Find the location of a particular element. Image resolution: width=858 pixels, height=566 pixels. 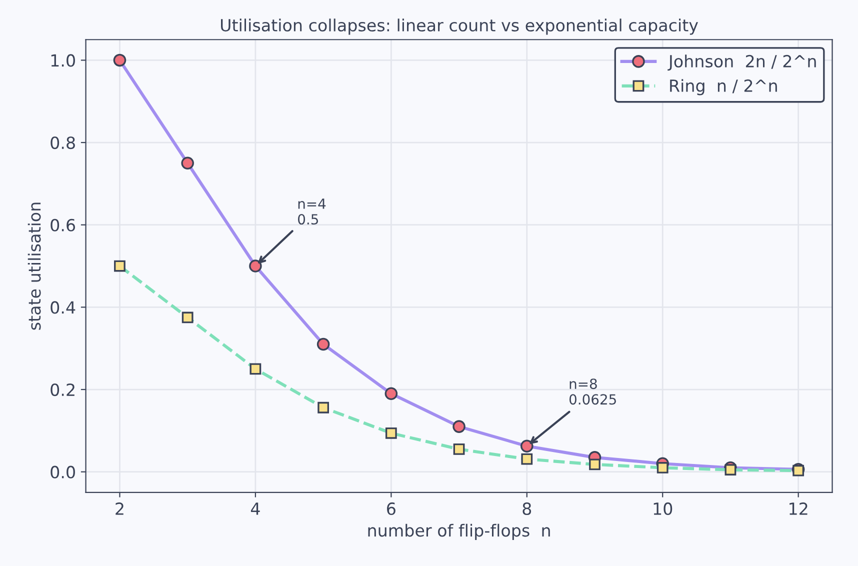

y-tick-label: 0.4 is located at coordinates (63, 307).